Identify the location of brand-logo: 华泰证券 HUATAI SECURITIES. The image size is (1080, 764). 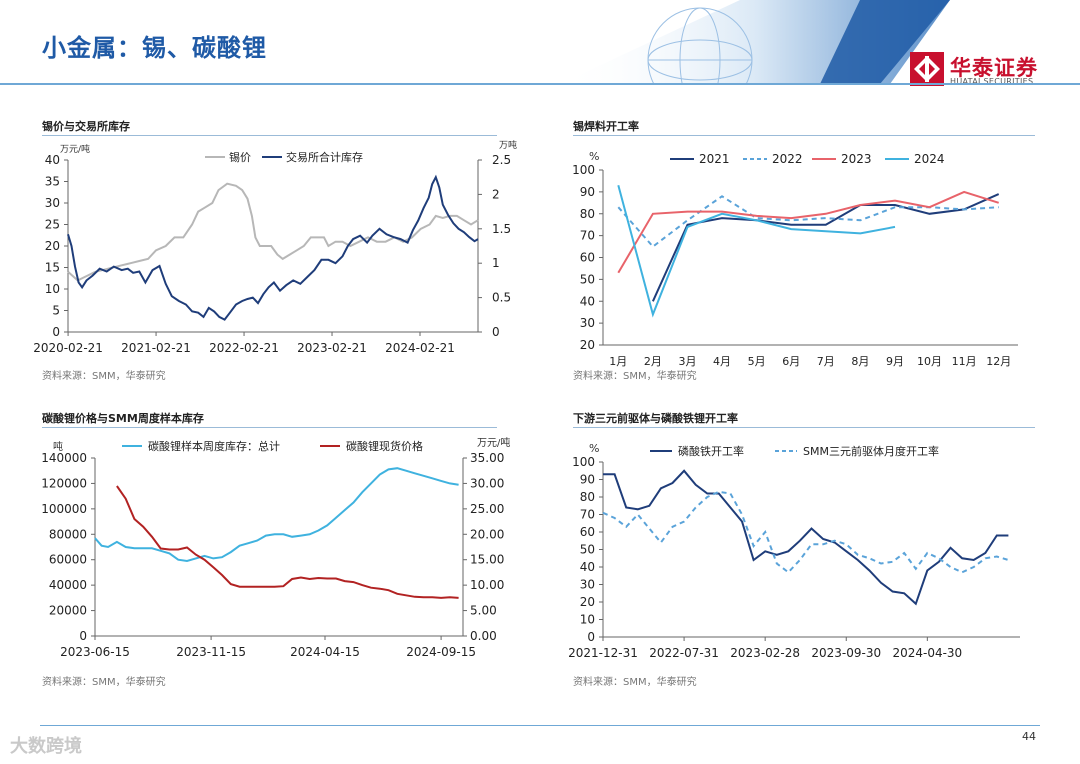
(980, 70).